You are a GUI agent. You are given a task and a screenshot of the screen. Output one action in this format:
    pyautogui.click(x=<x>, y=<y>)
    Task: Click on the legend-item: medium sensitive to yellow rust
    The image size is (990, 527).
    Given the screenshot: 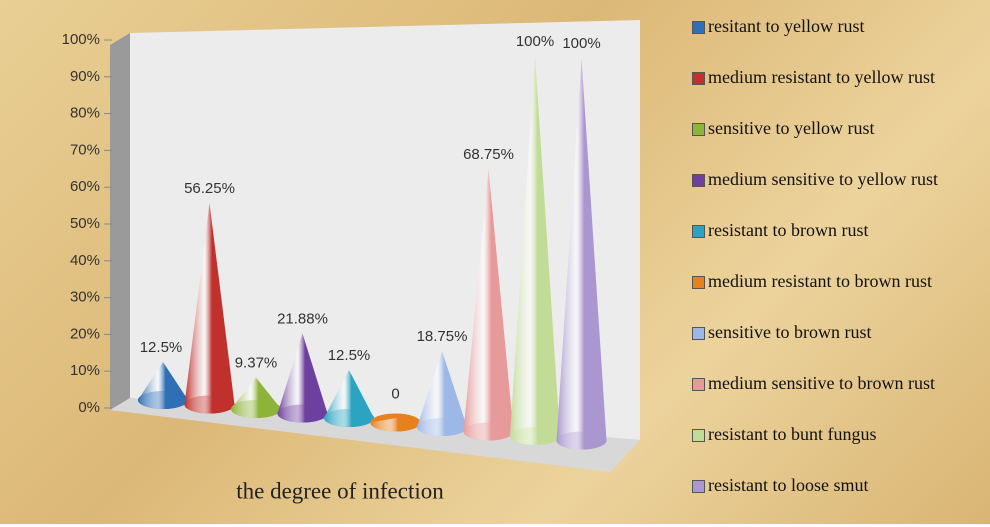 What is the action you would take?
    pyautogui.click(x=840, y=195)
    